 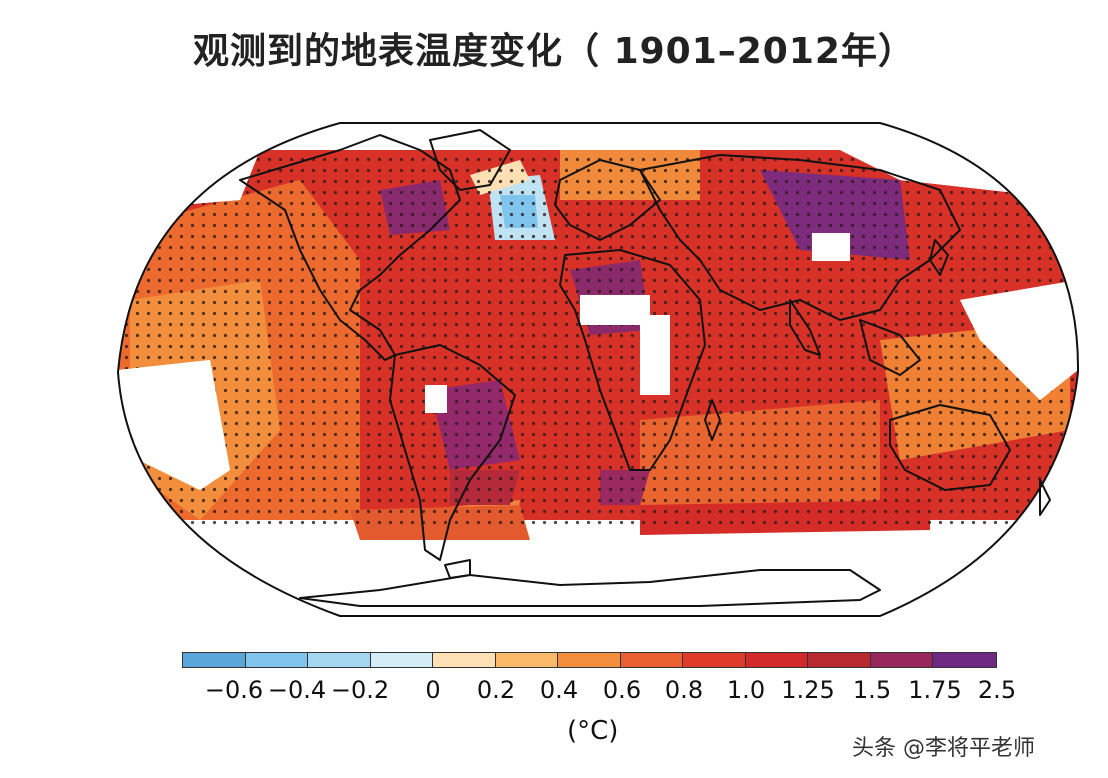 What do you see at coordinates (559, 690) in the screenshot?
I see `colorbar-tick-label: 0.4` at bounding box center [559, 690].